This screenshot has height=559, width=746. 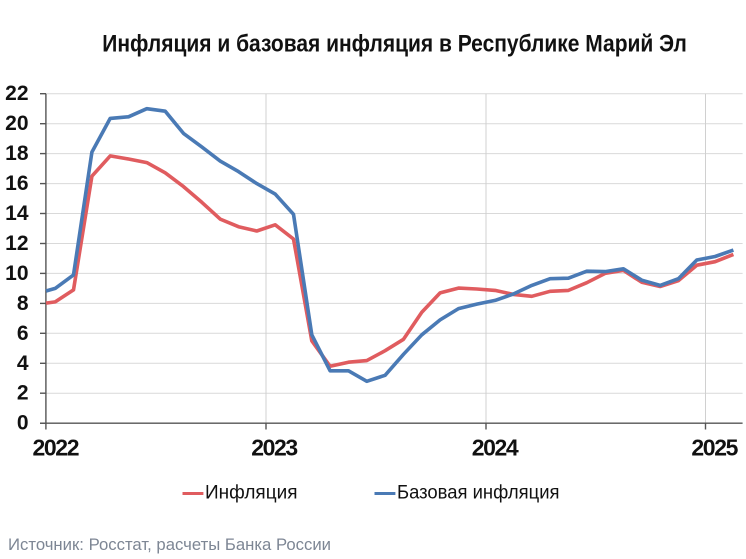 I want to click on svg-text: 18, so click(x=17, y=153).